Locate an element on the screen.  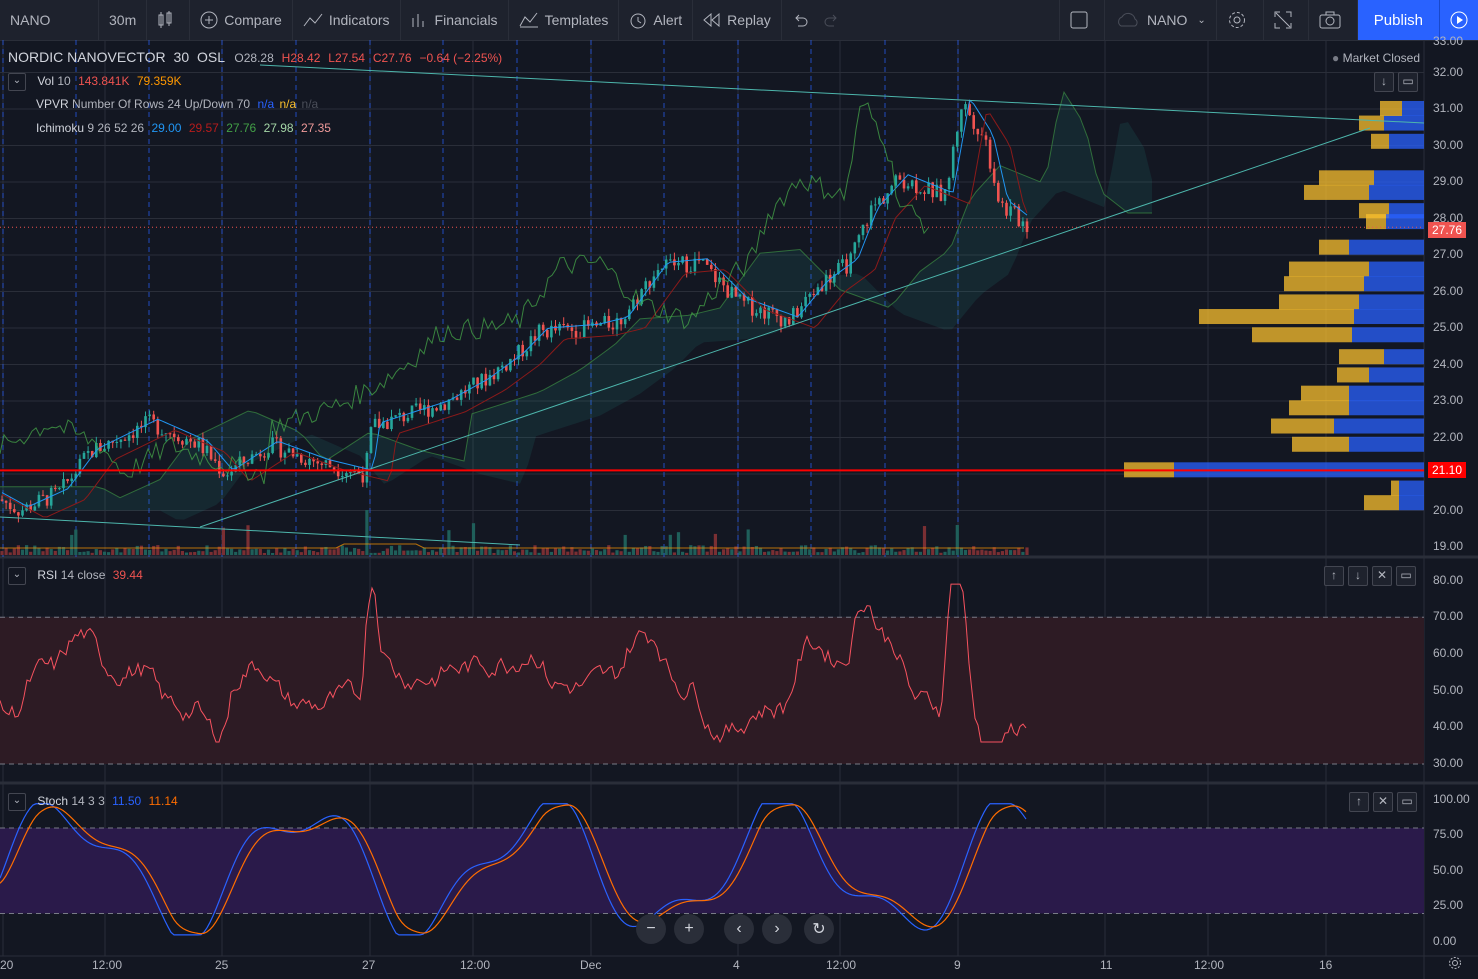
price-axis-label: 33.00 is located at coordinates (1448, 41).